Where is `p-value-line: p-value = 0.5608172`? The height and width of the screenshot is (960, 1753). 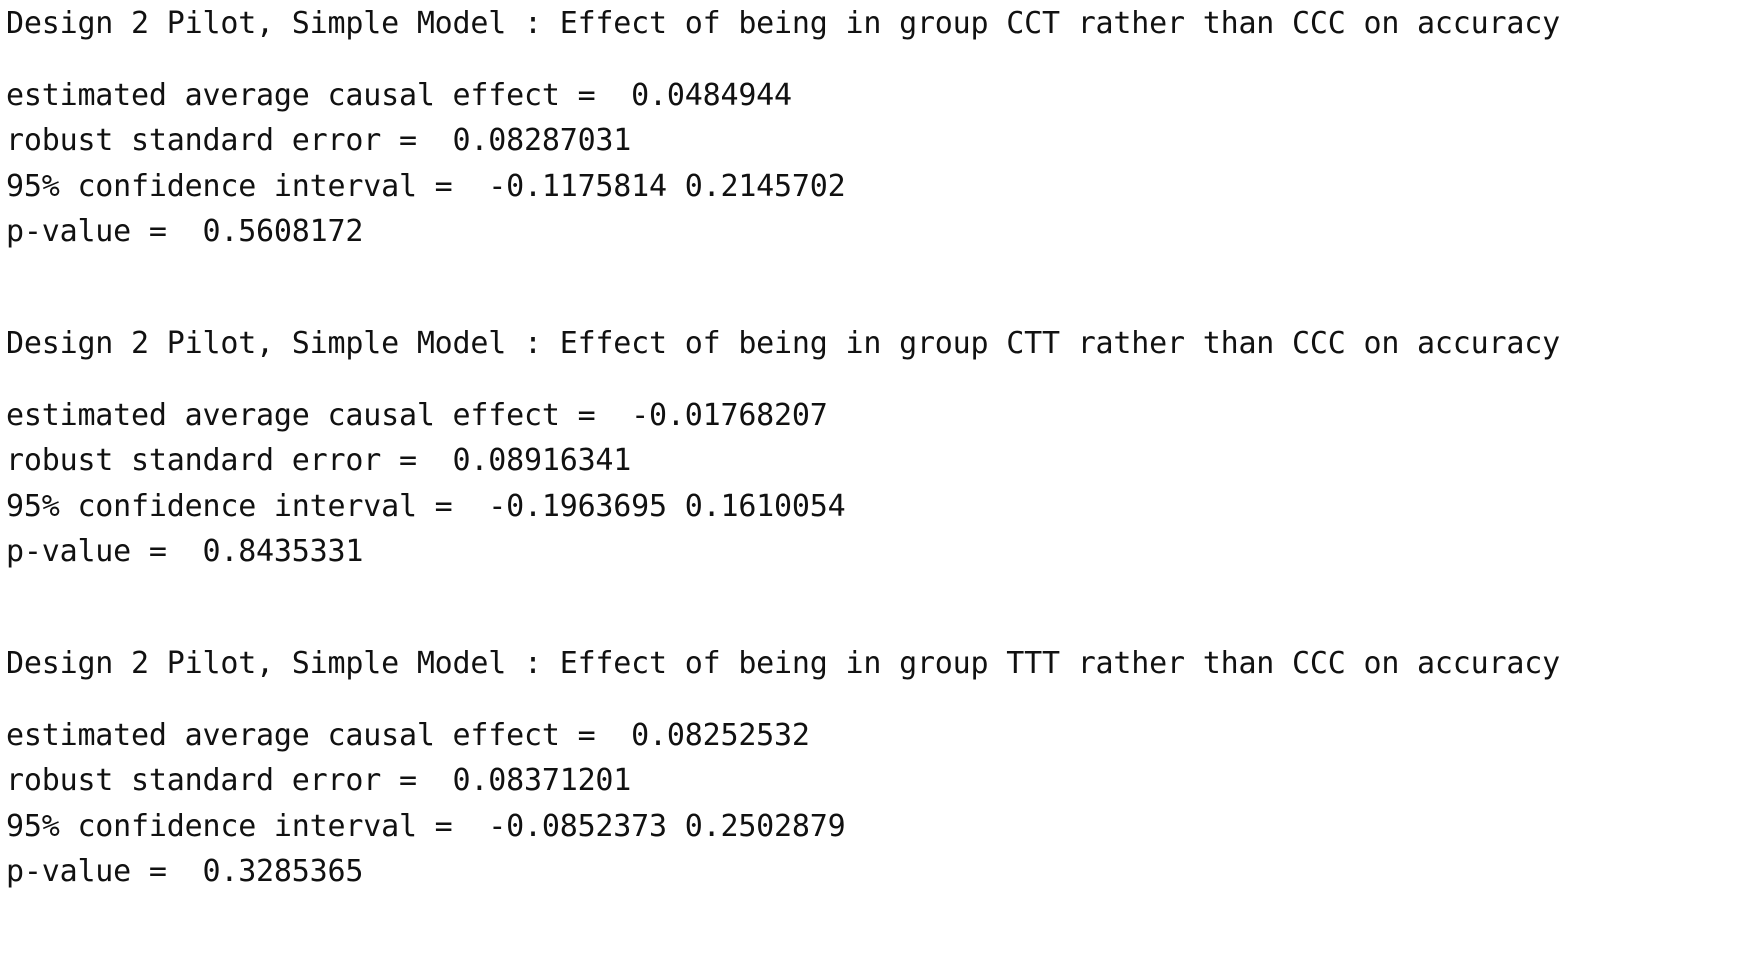
p-value-line: p-value = 0.5608172 is located at coordinates (185, 231).